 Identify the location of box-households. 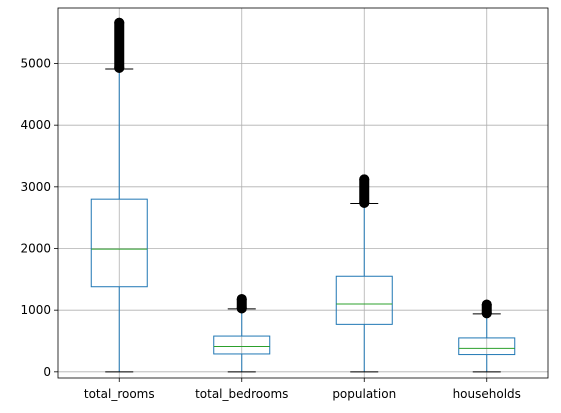
(487, 336).